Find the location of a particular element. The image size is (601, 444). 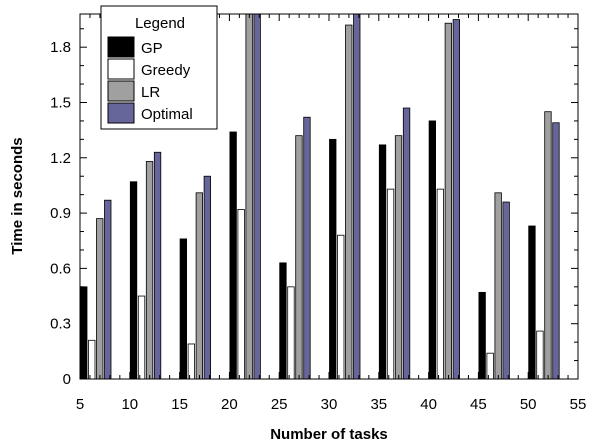

legend-label-lr: LR is located at coordinates (150, 92).